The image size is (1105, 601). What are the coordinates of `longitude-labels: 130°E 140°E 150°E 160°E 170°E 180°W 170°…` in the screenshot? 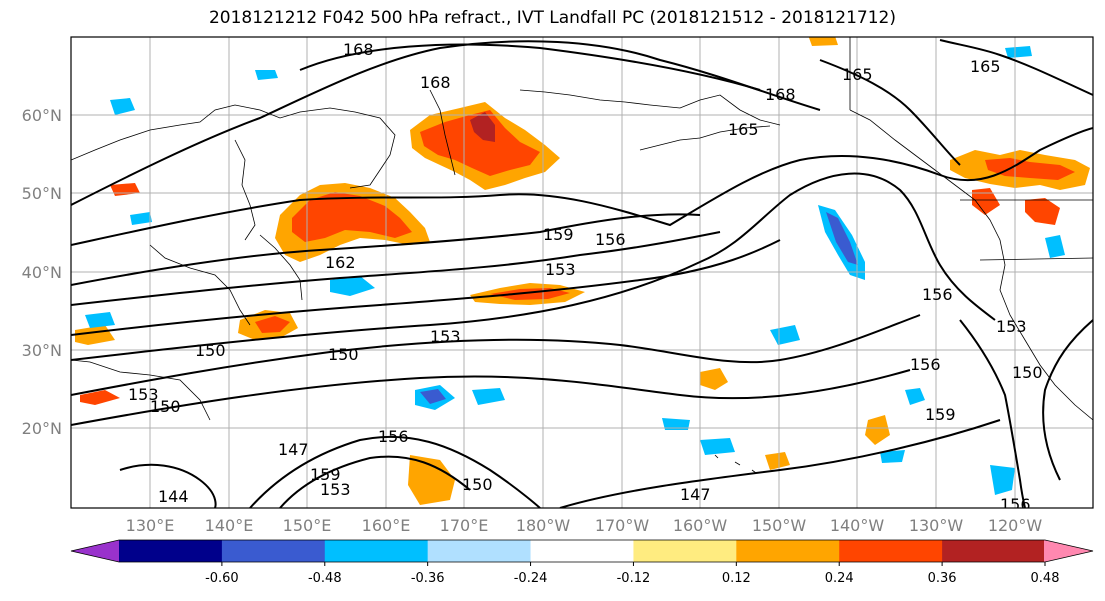 It's located at (584, 525).